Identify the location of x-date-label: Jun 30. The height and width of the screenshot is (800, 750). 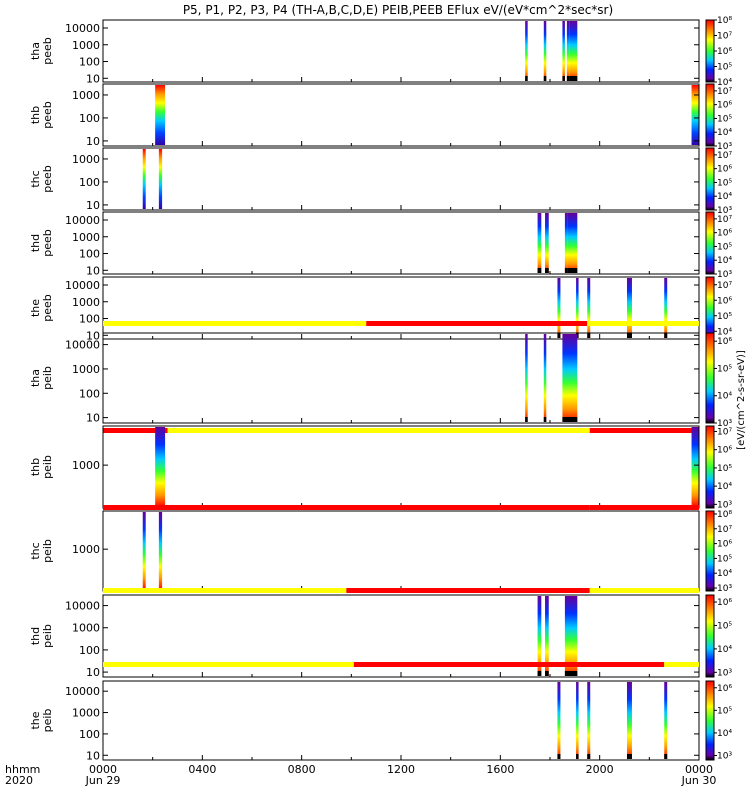
(699, 780).